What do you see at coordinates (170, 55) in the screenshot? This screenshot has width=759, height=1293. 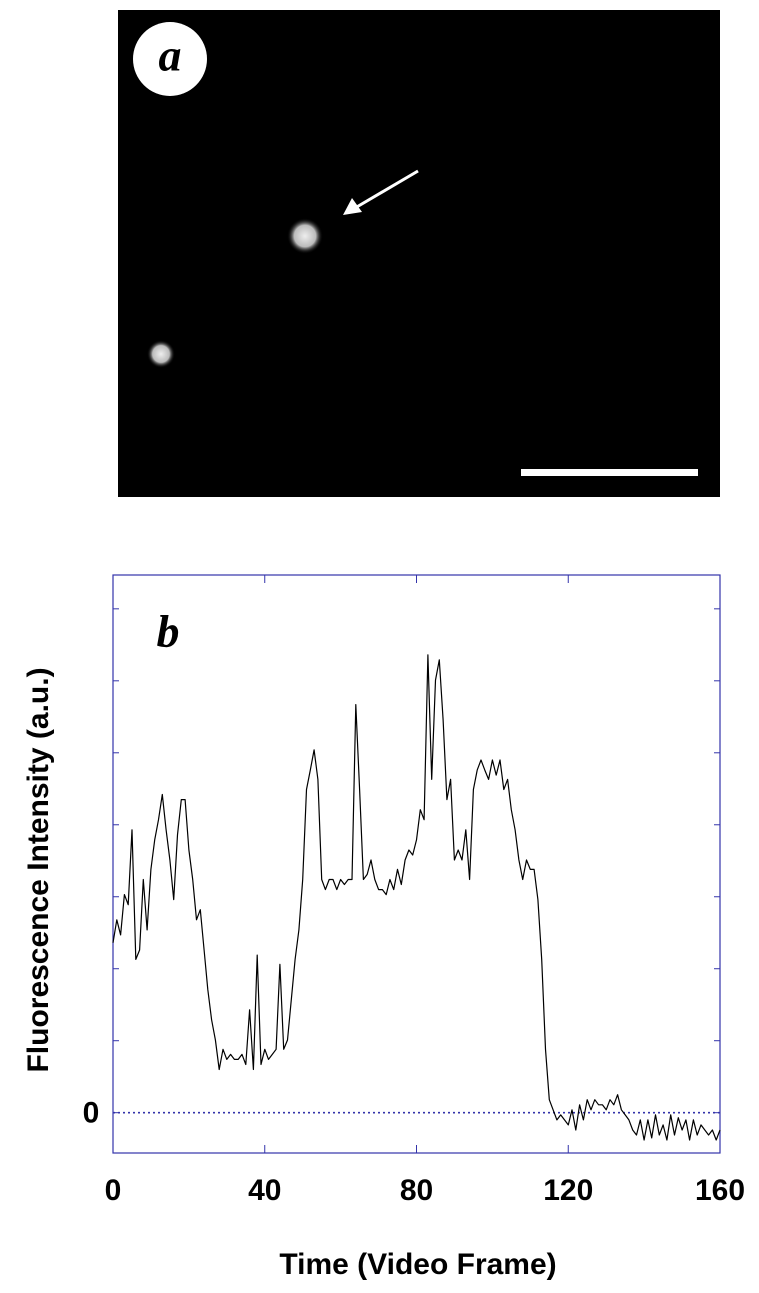 I see `panel-label: a` at bounding box center [170, 55].